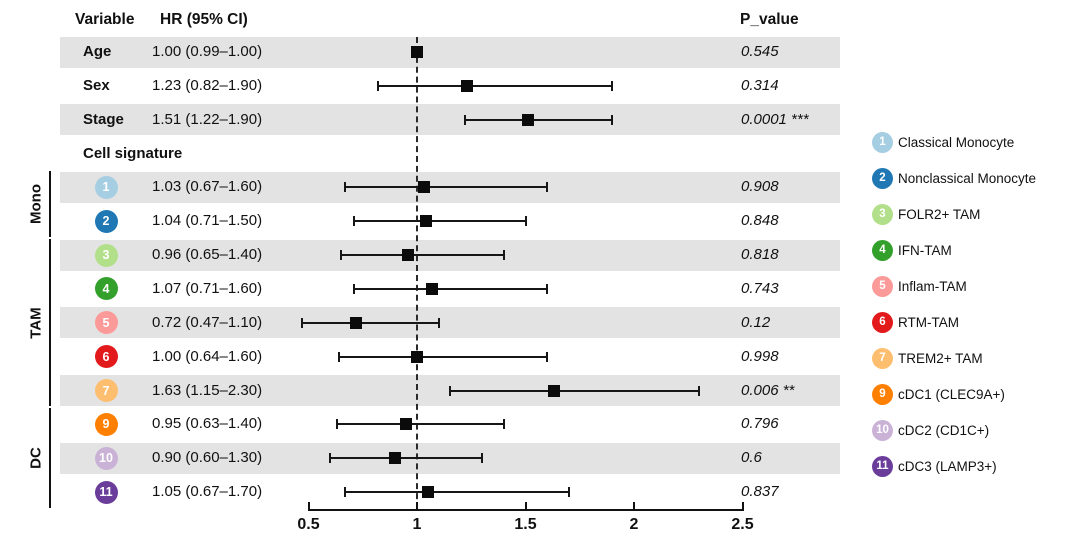  I want to click on legend-color-badge: 11, so click(882, 466).